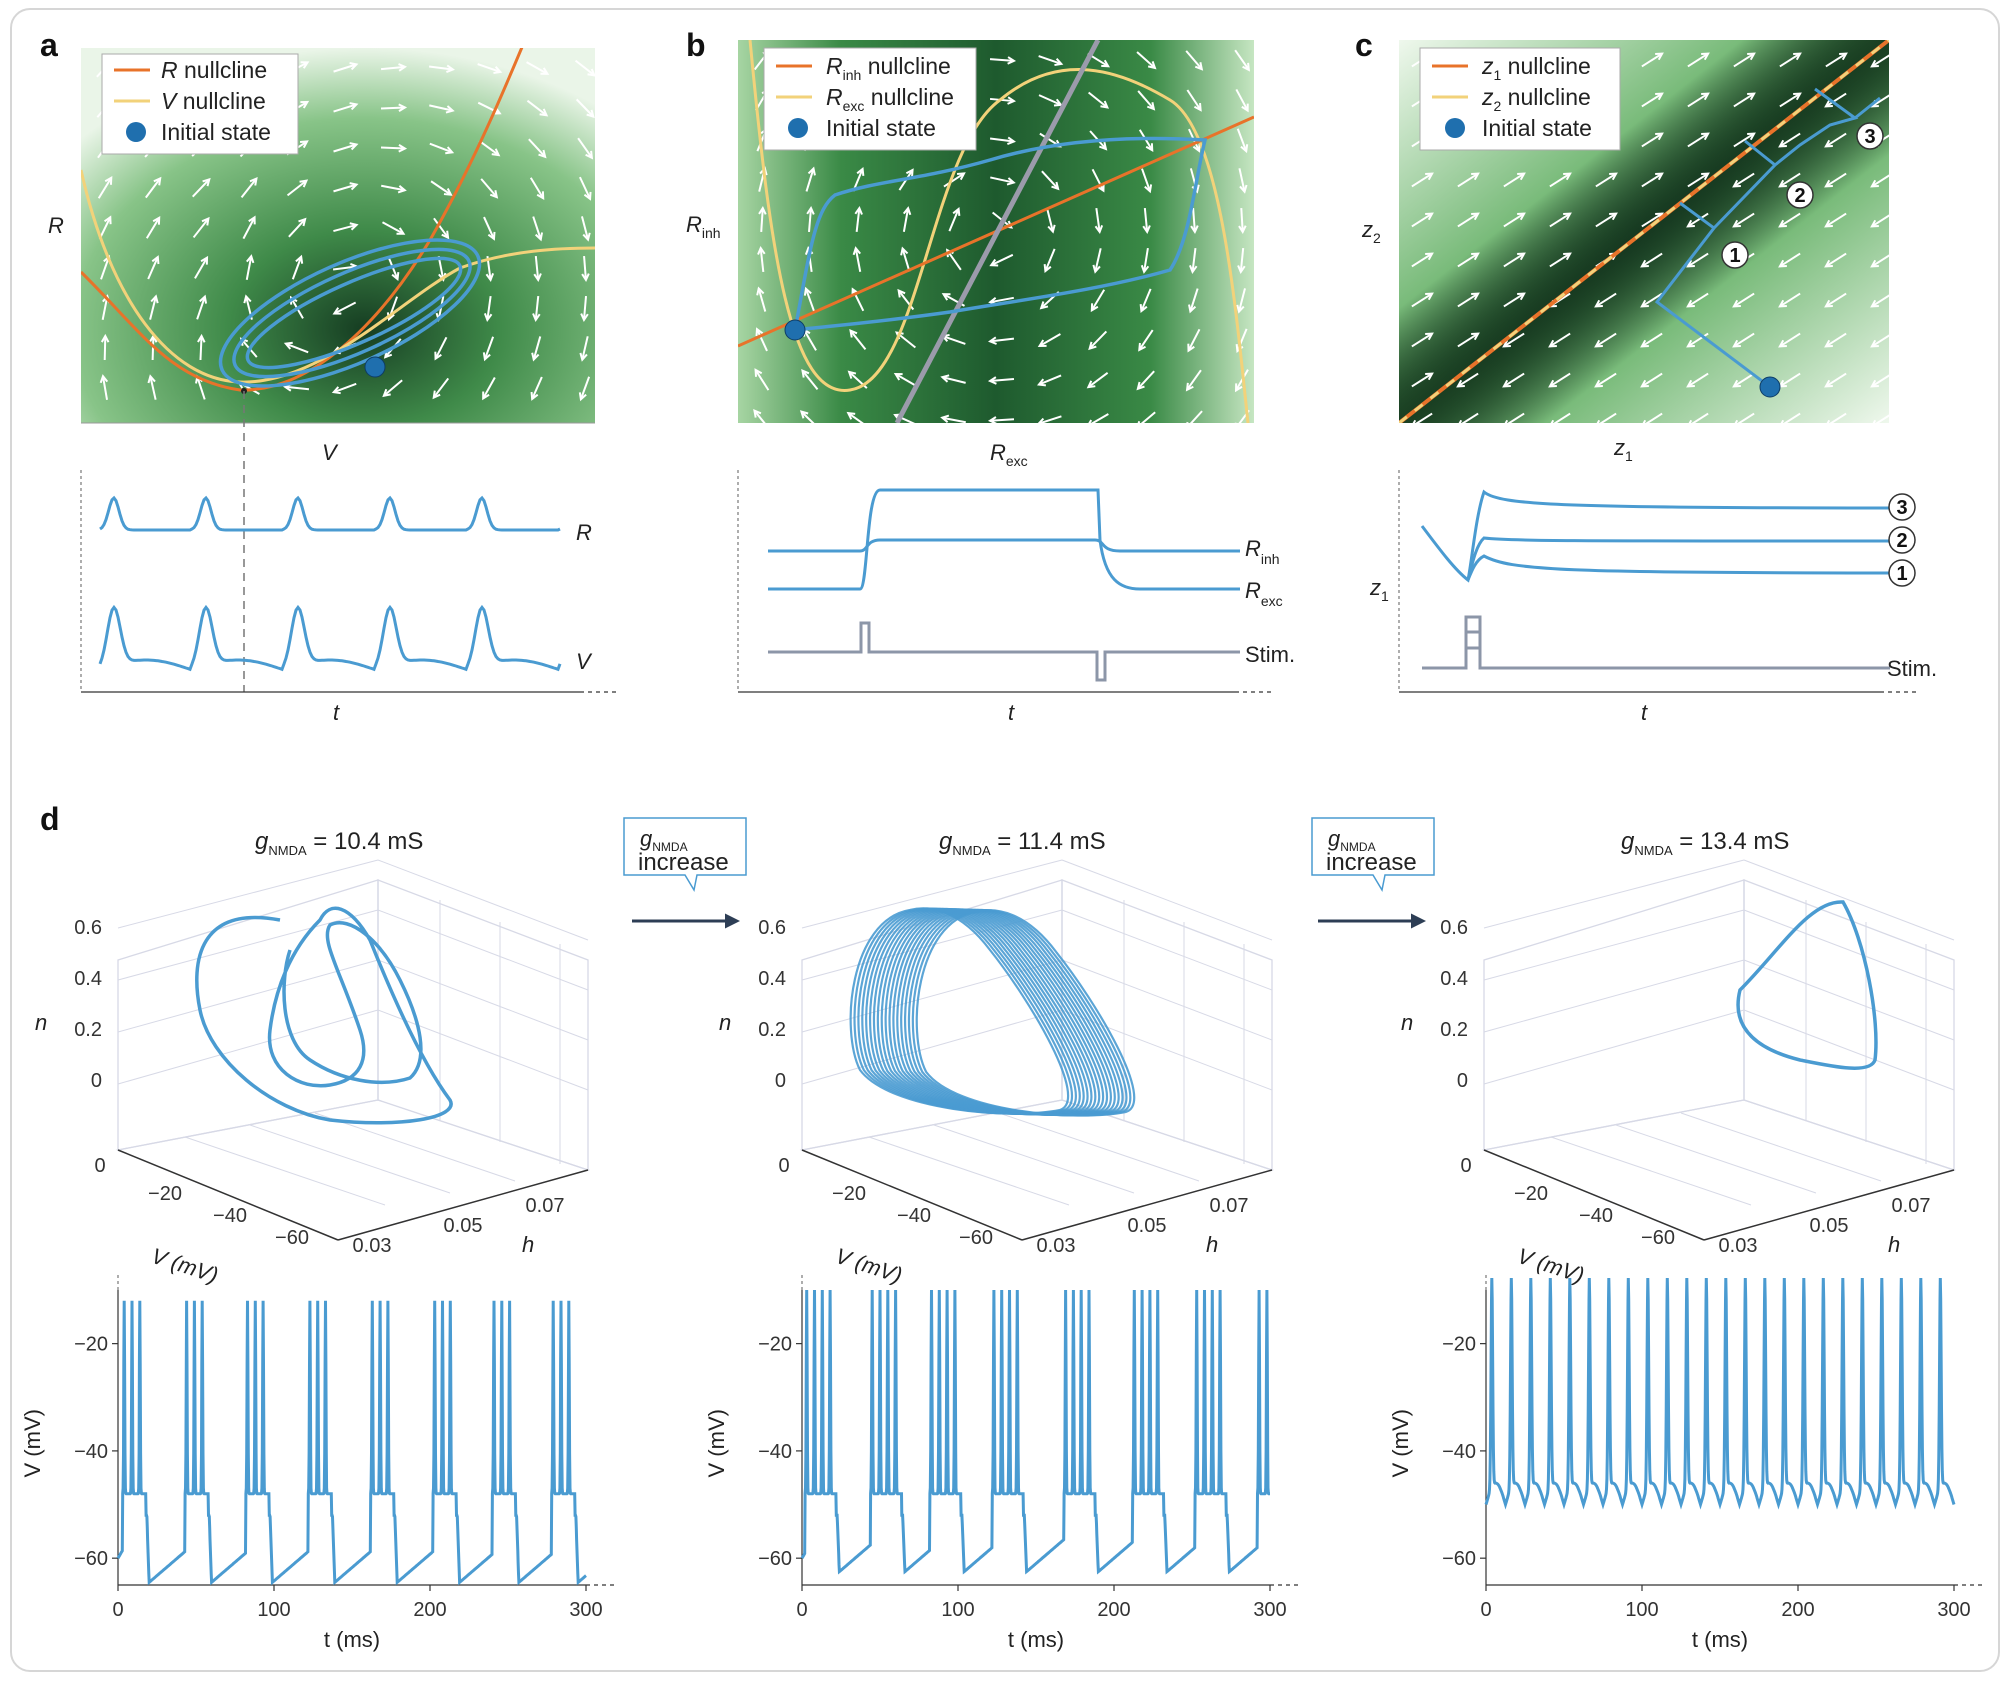 This screenshot has height=1684, width=2013. I want to click on panel-a-r-trace-label: R, so click(584, 532).